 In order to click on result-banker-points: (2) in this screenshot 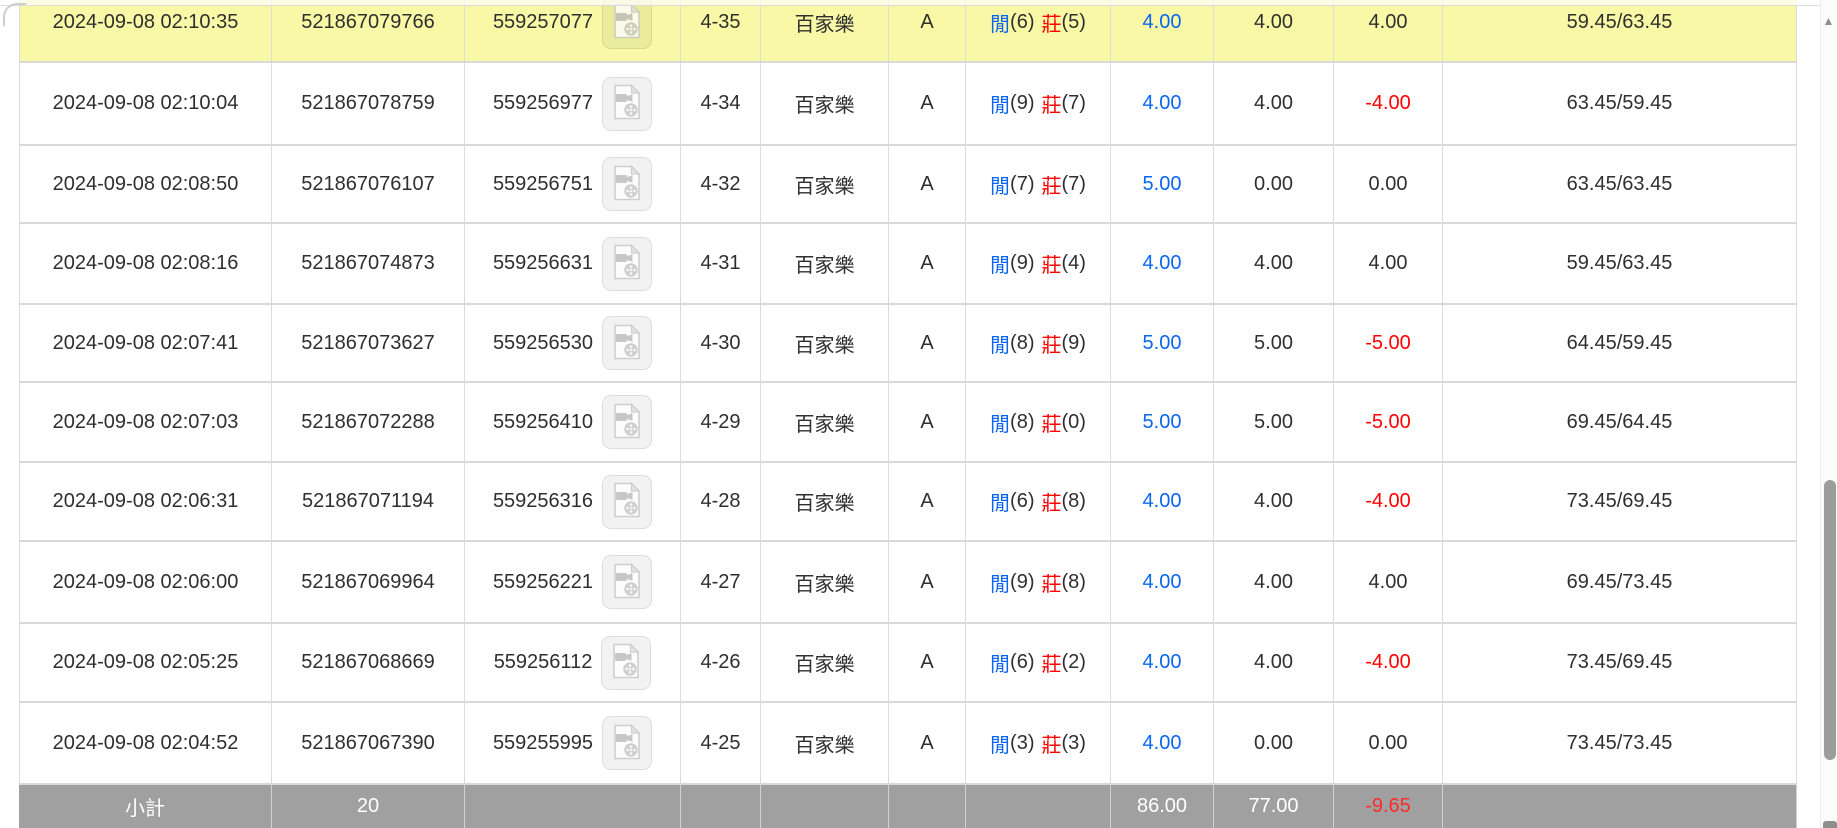, I will do `click(1073, 662)`.